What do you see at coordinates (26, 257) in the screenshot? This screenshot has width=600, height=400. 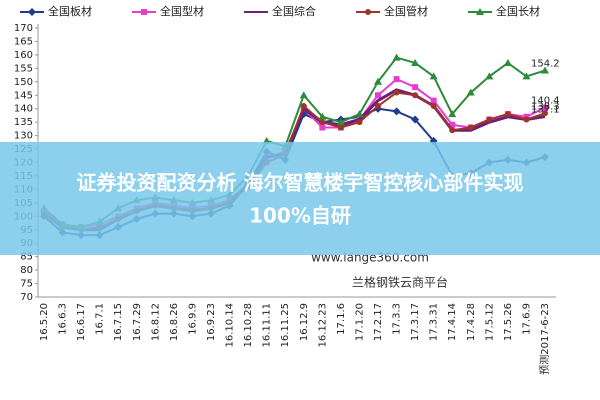 I see `y-tick-label: 85` at bounding box center [26, 257].